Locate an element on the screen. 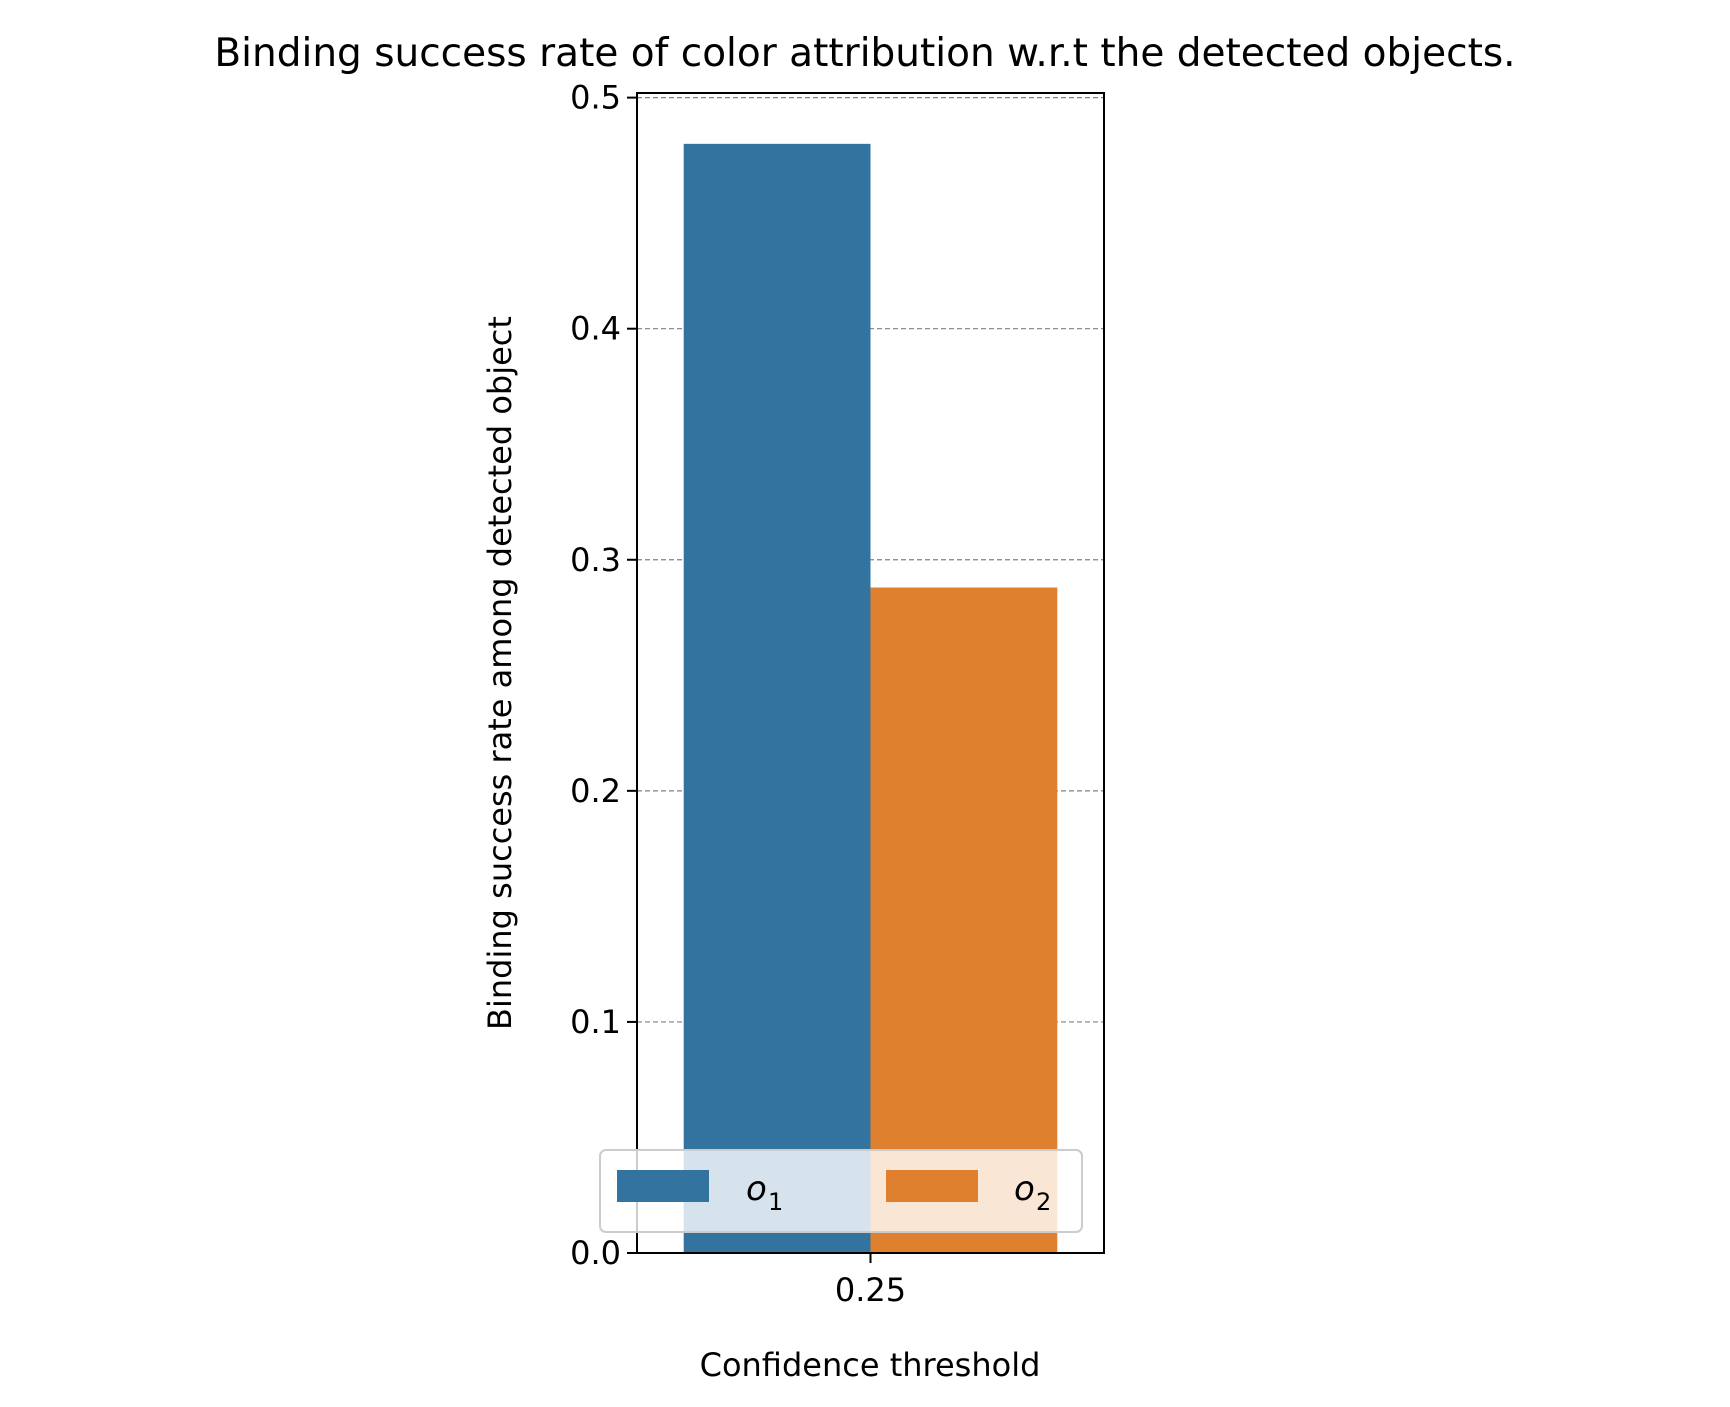 The width and height of the screenshot is (1730, 1407). legend-label-subscript-1: 1 is located at coordinates (775, 1202).